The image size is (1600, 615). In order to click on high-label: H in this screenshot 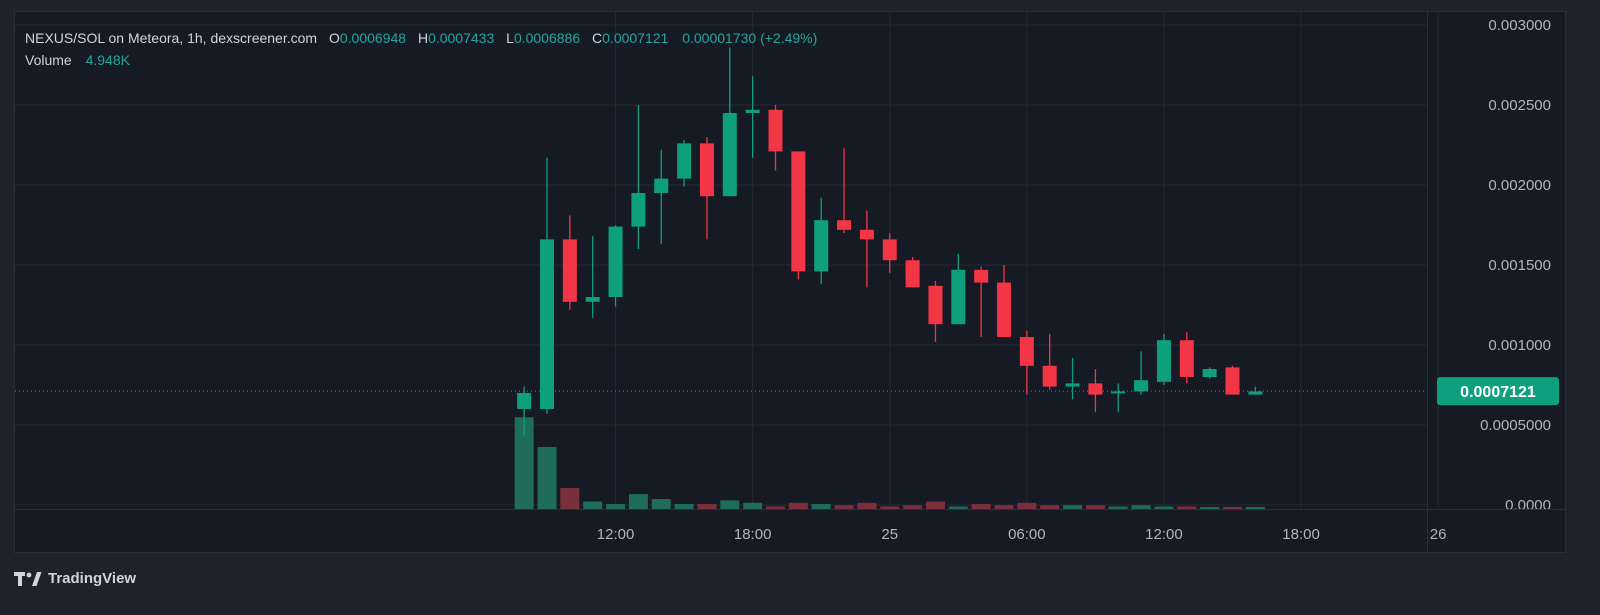, I will do `click(423, 38)`.